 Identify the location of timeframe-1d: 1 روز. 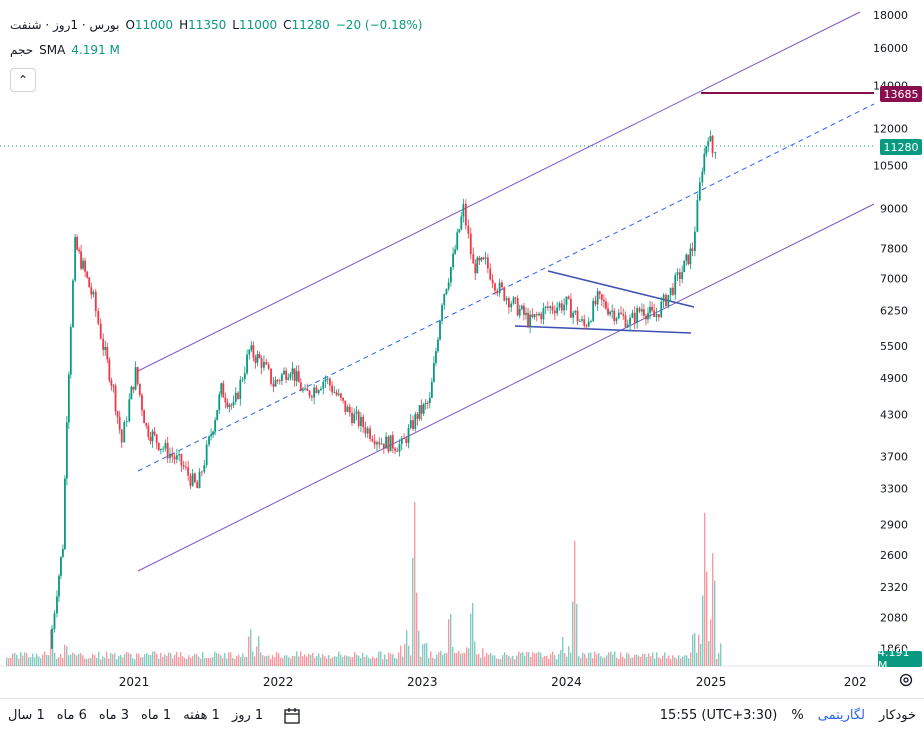
(247, 715).